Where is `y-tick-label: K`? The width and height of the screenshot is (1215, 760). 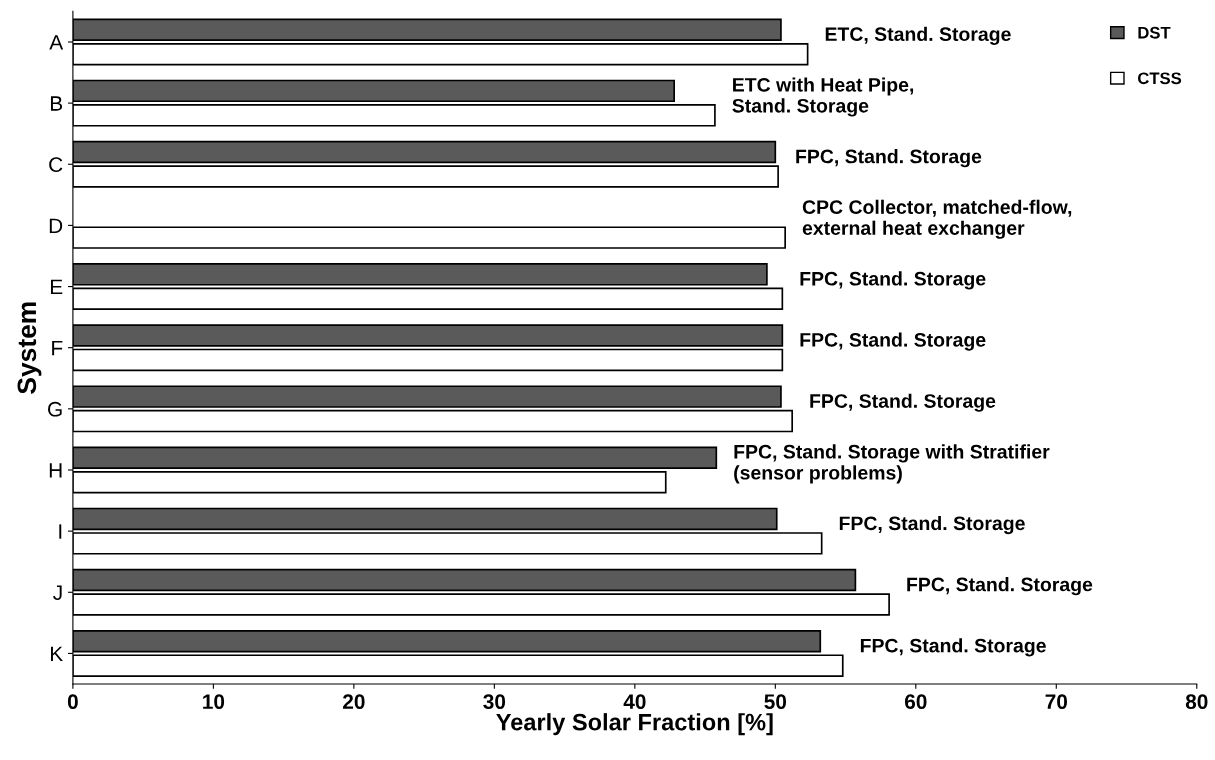
y-tick-label: K is located at coordinates (56, 653).